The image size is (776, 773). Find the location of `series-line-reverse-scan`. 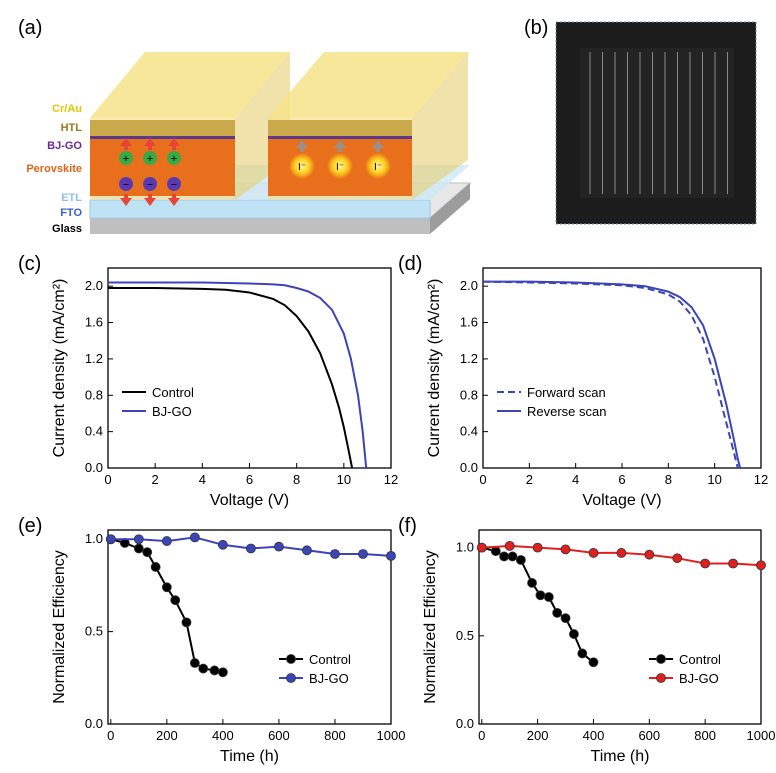

series-line-reverse-scan is located at coordinates (612, 374).